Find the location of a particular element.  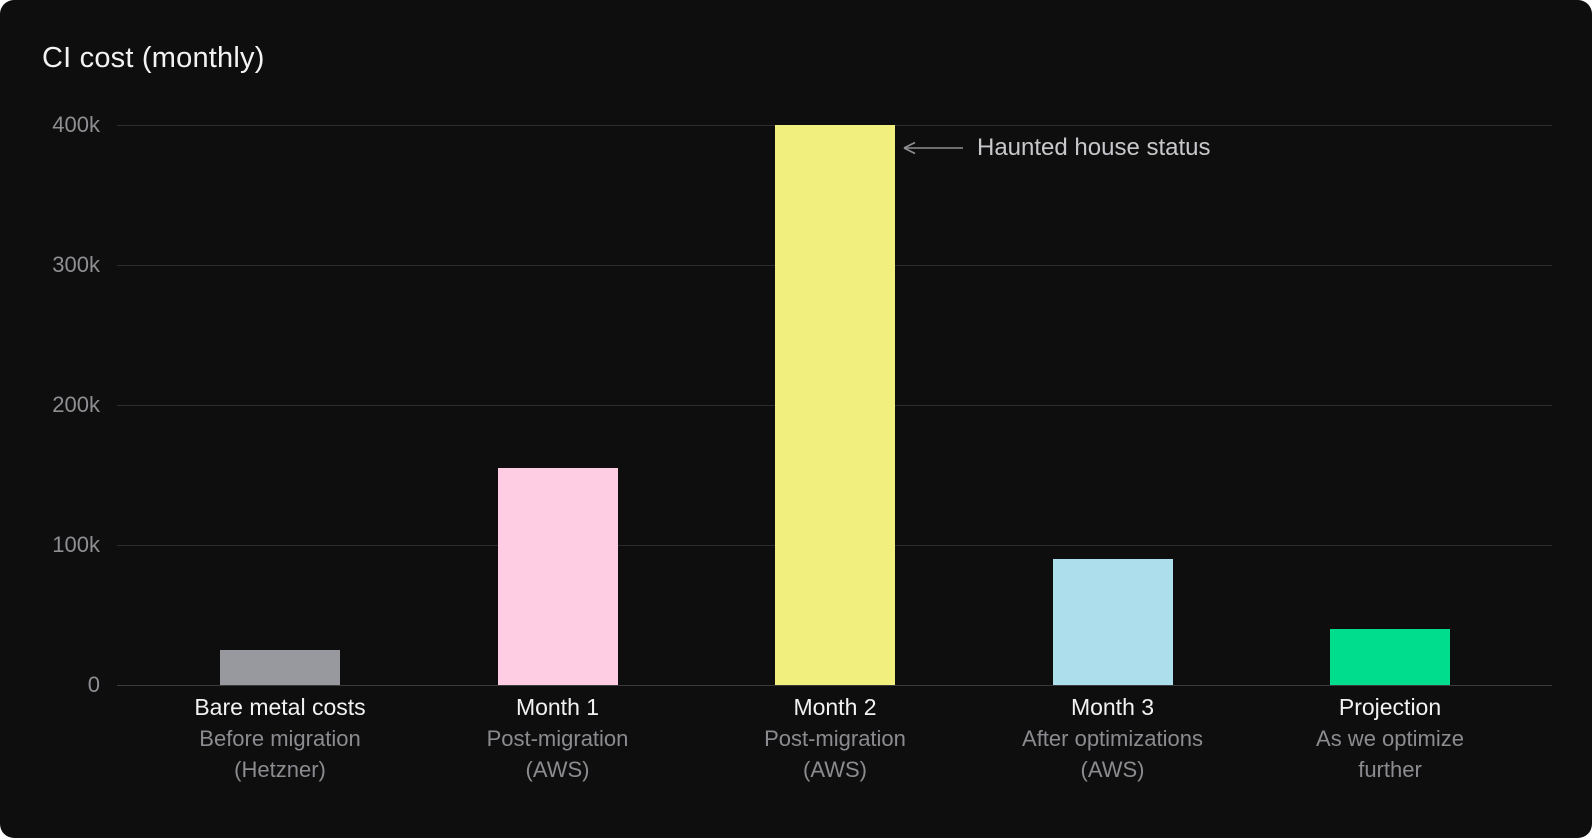

bar-bare-metal-costs is located at coordinates (280, 667).